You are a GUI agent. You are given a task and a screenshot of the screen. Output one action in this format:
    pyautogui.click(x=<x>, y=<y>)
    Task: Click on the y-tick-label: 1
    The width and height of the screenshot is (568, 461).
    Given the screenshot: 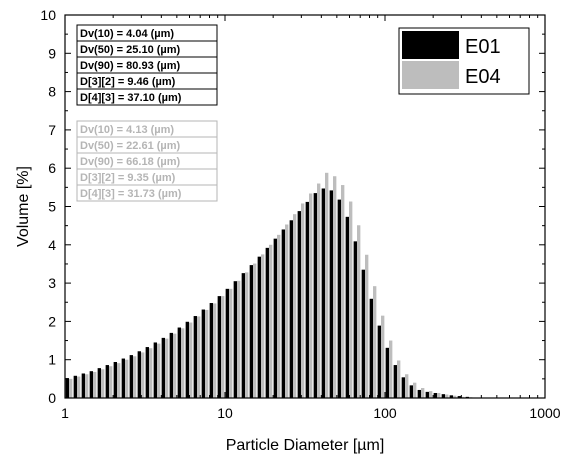 What is the action you would take?
    pyautogui.click(x=52, y=360)
    